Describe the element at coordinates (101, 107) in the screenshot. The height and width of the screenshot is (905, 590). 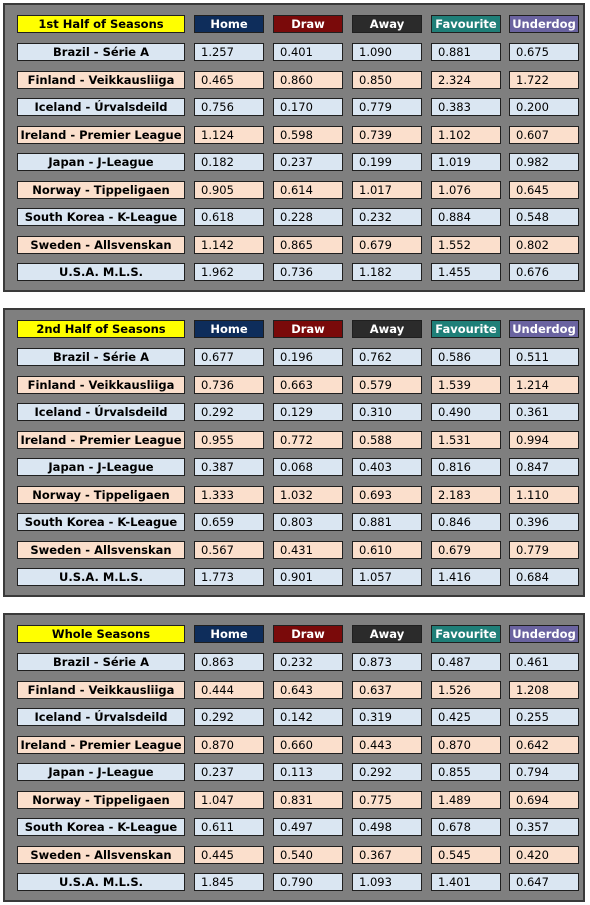
I see `league-label: Iceland - Úrvalsdeild` at that location.